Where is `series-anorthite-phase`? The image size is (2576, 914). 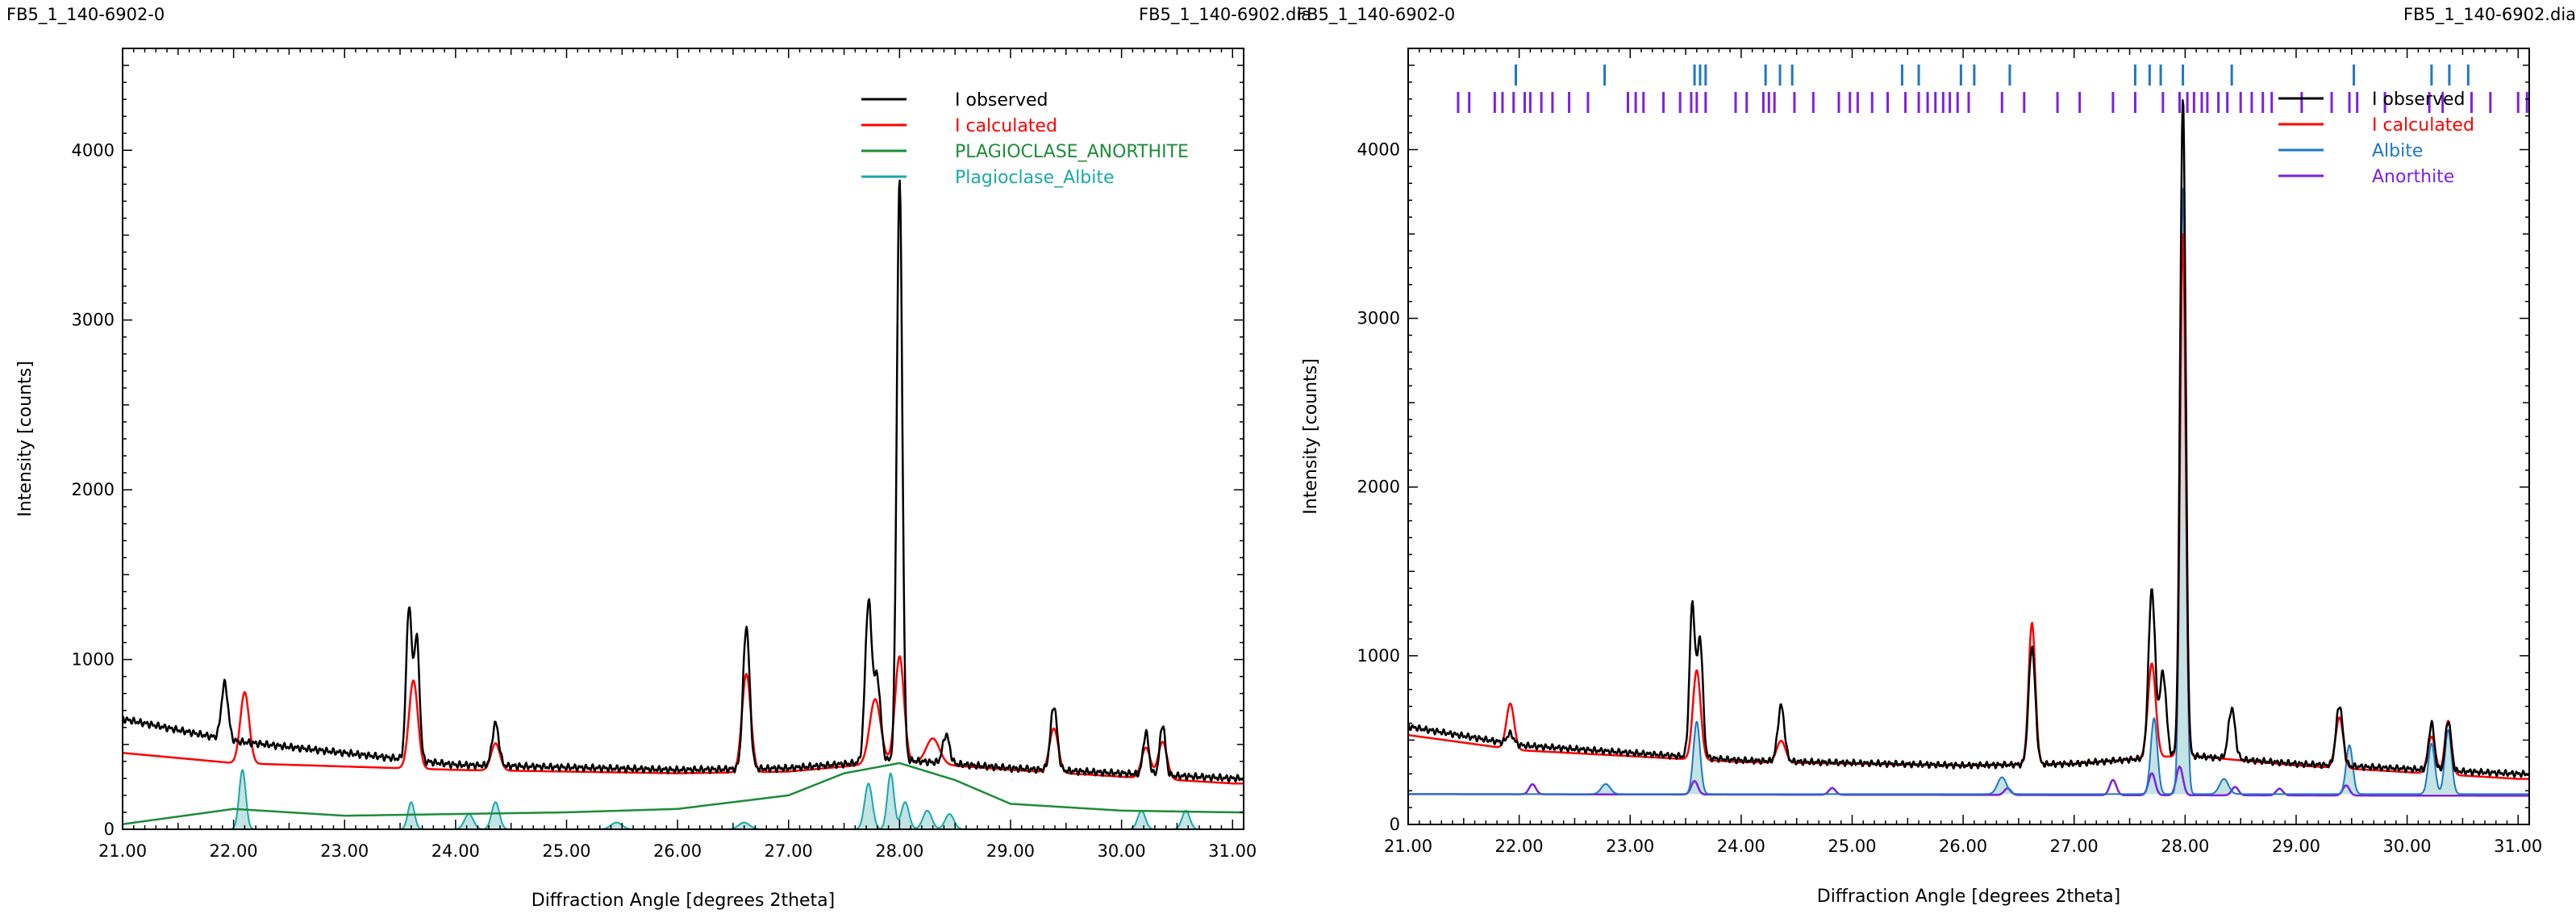 series-anorthite-phase is located at coordinates (683, 793).